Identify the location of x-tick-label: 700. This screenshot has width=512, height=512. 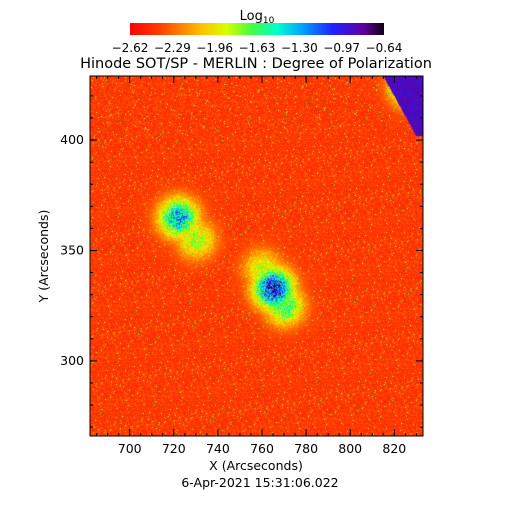
(130, 448).